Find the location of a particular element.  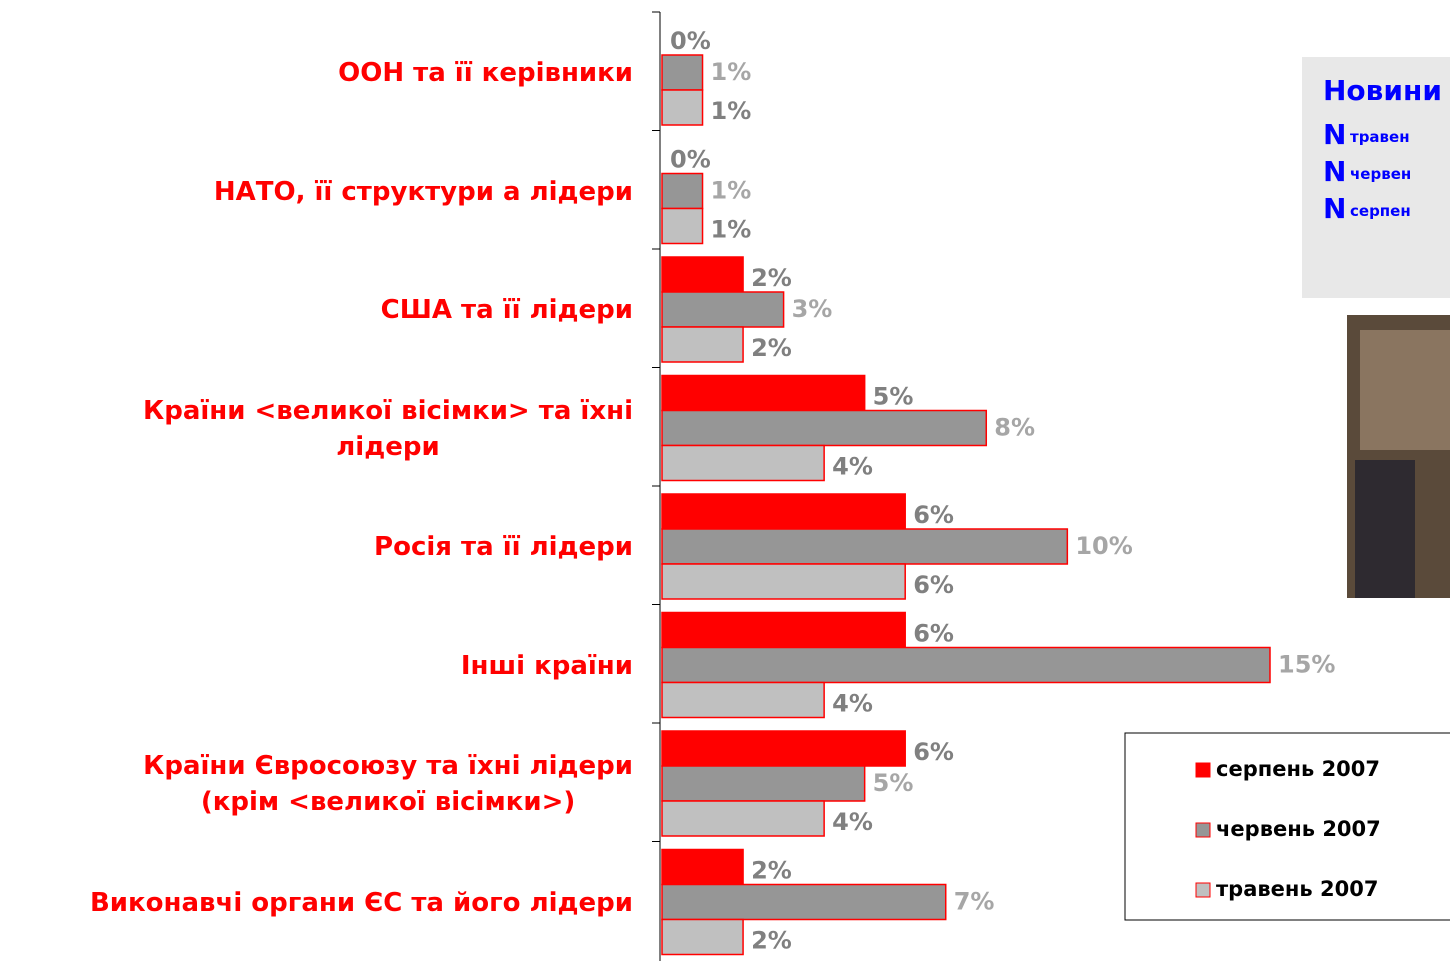

note-box is located at coordinates (1376, 177).